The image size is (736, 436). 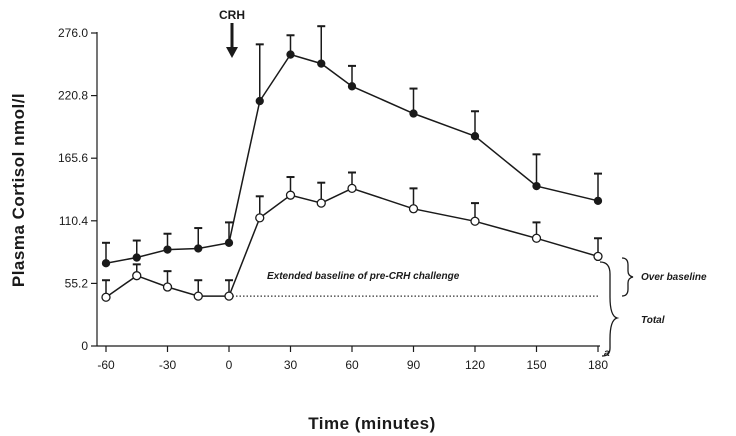 I want to click on x-tick-label: 150, so click(x=536, y=365).